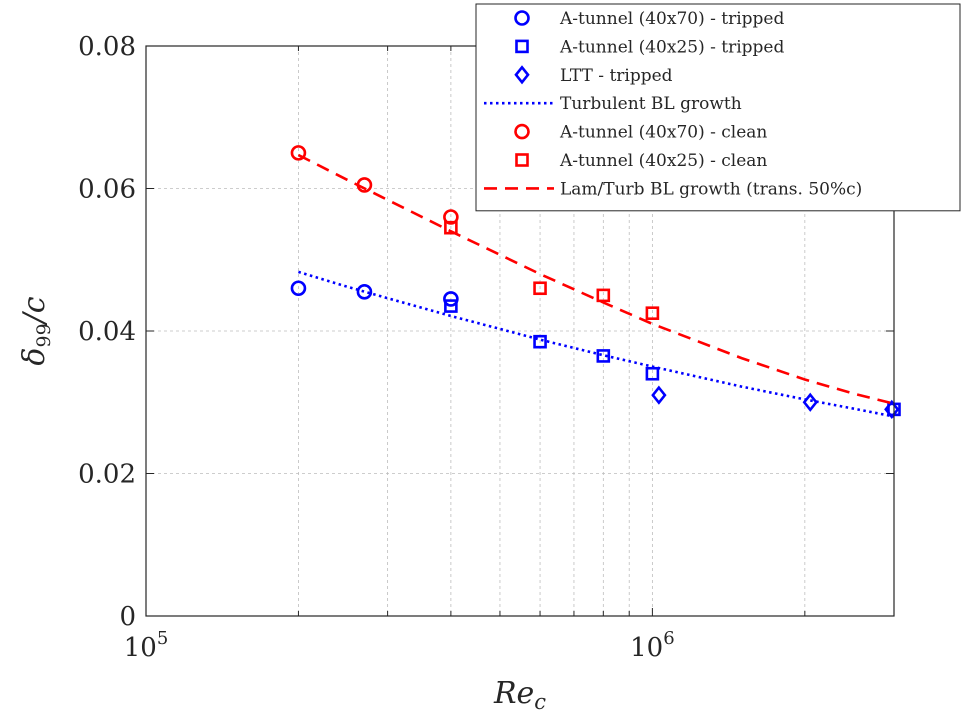 This screenshot has height=717, width=962. I want to click on x-tick-label-exponent: 6, so click(668, 638).